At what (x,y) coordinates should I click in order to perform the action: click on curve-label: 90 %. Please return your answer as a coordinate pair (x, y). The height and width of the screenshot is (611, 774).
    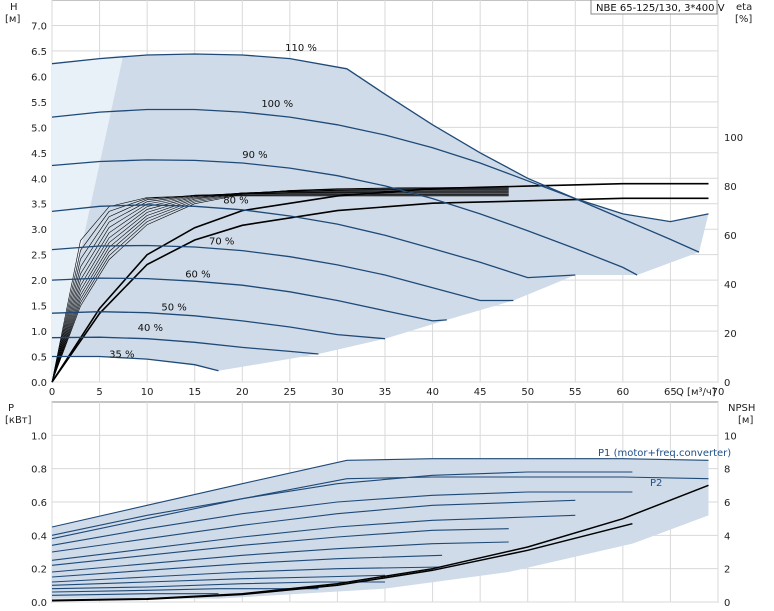
    Looking at the image, I should click on (254, 155).